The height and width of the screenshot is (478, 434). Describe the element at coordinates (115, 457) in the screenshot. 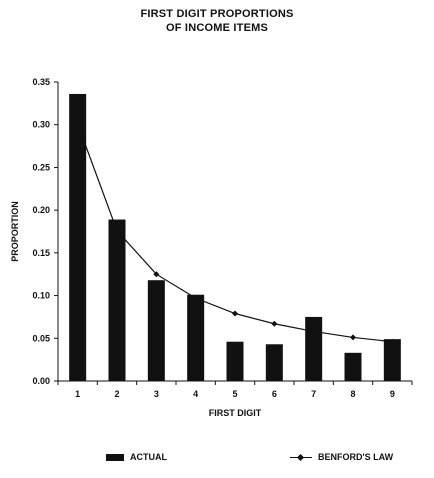

I see `legend-bar-swatch` at that location.